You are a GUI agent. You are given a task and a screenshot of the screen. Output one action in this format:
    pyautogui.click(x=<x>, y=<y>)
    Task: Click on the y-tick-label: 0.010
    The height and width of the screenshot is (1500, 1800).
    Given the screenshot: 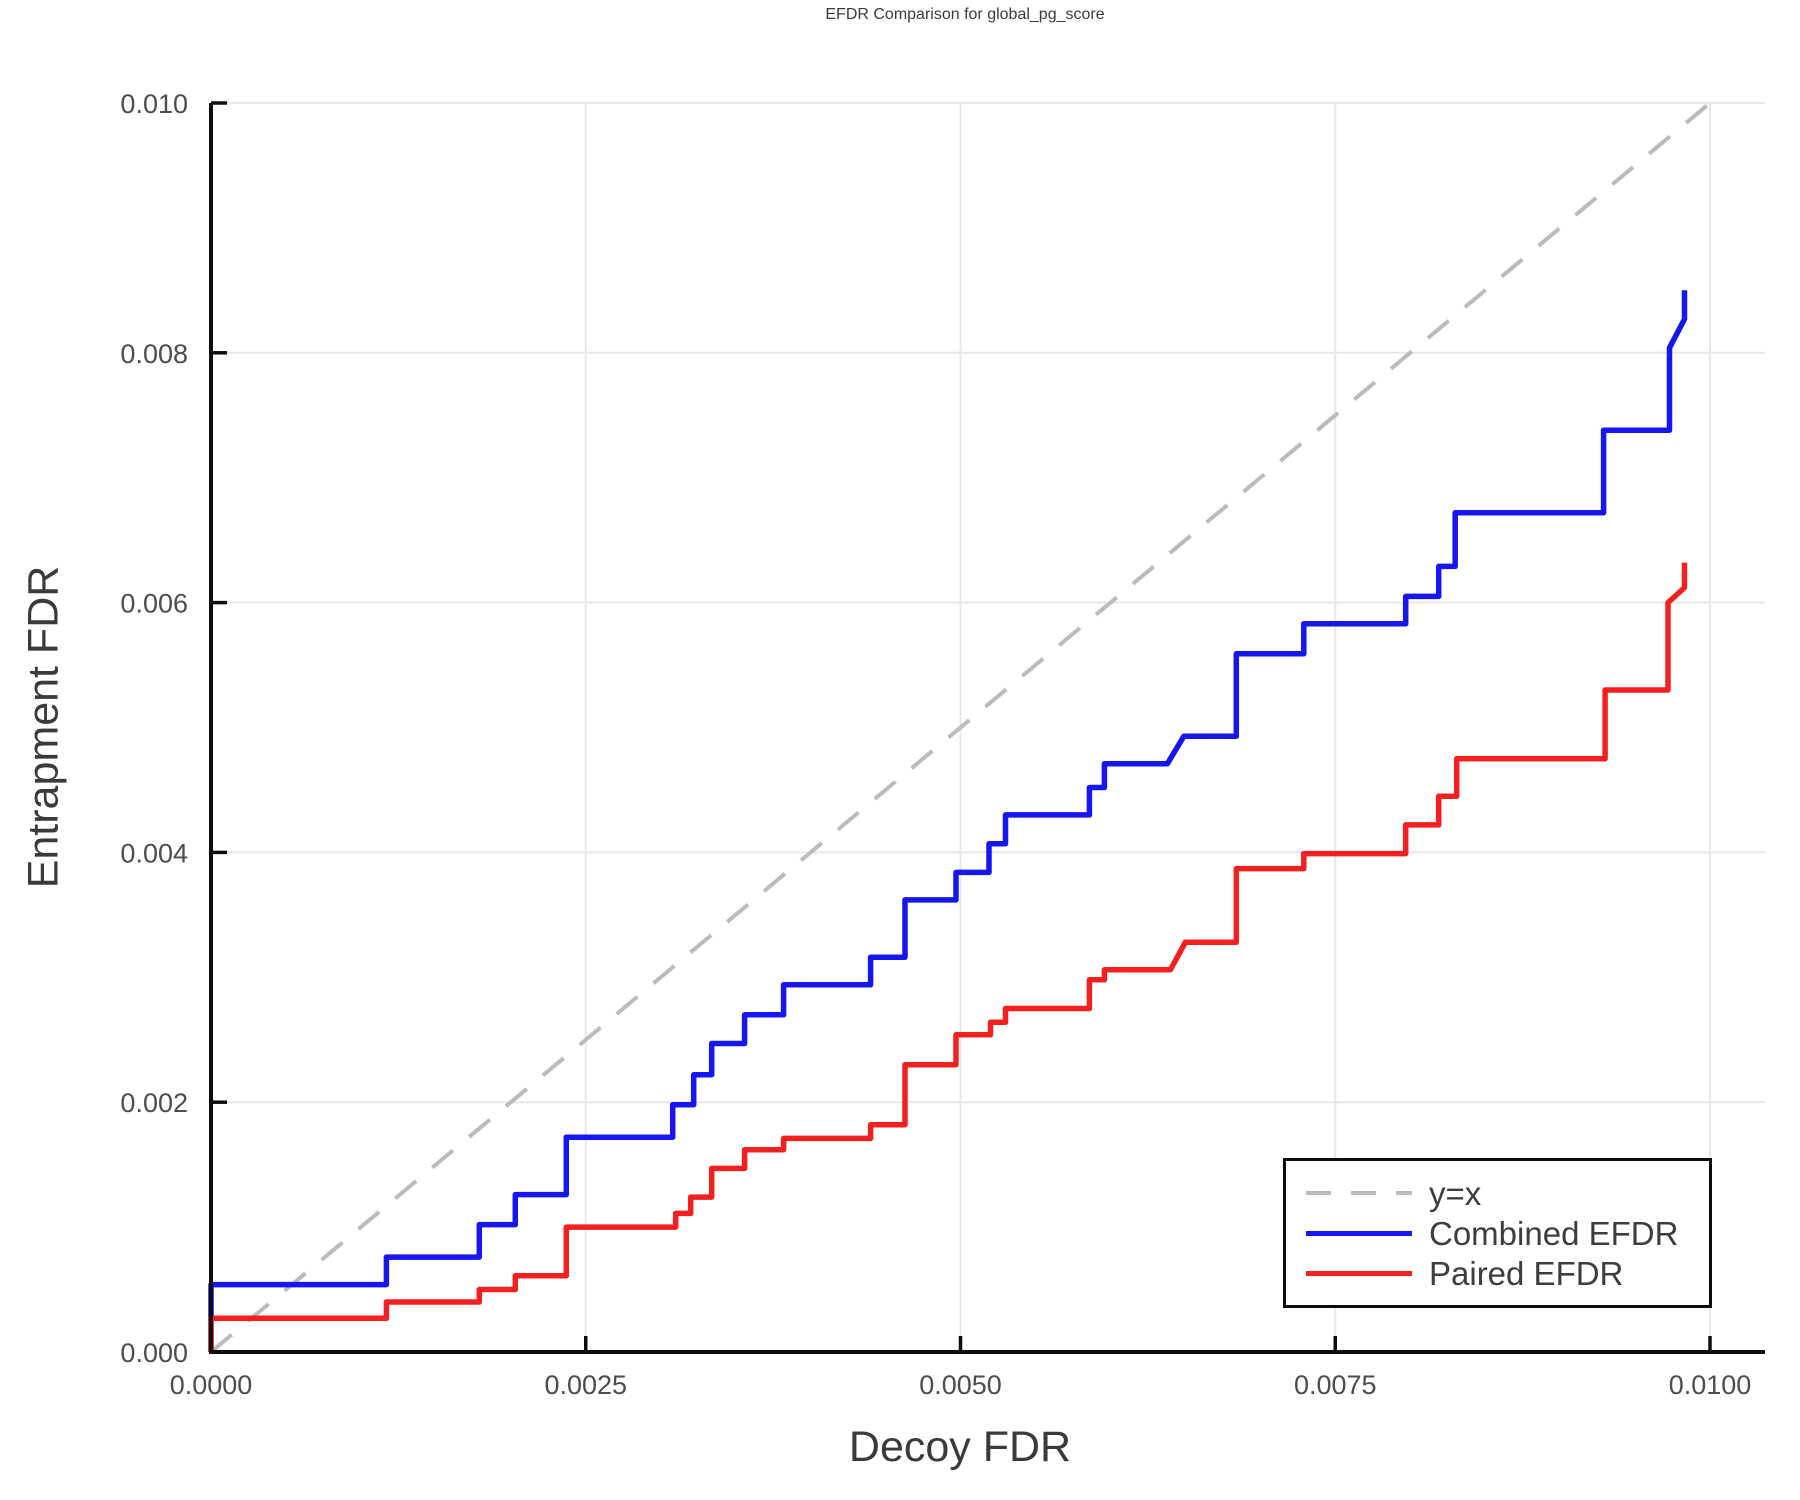 What is the action you would take?
    pyautogui.click(x=154, y=104)
    